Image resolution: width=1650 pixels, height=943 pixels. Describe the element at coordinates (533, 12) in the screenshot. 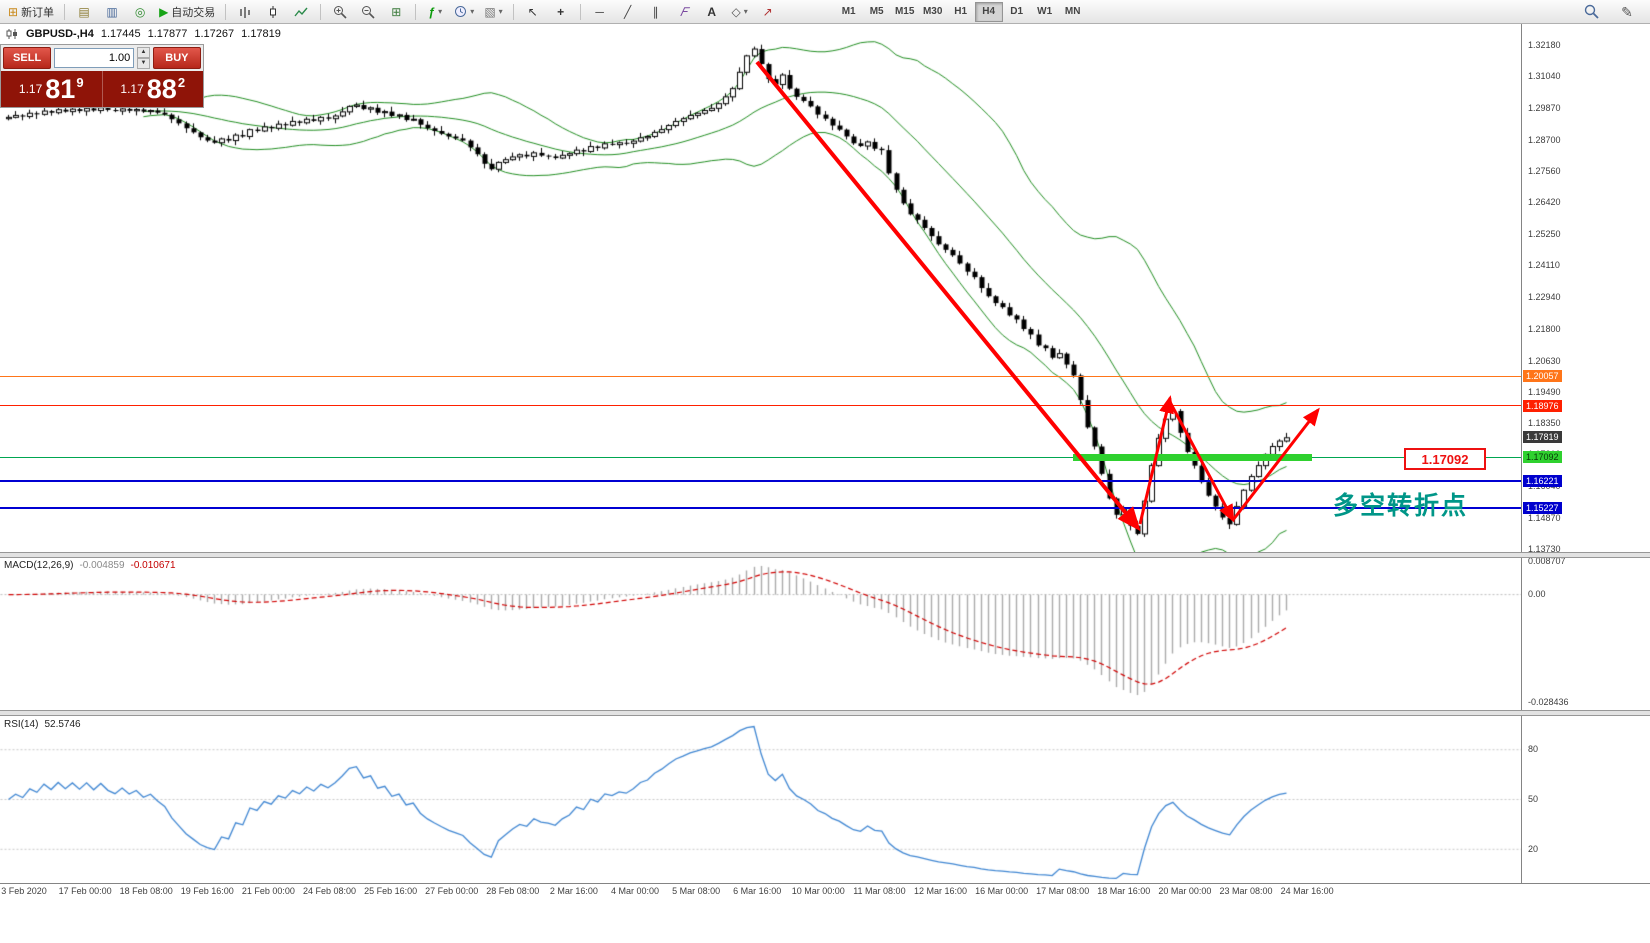

I see `cursor-tool-button: ↖` at that location.